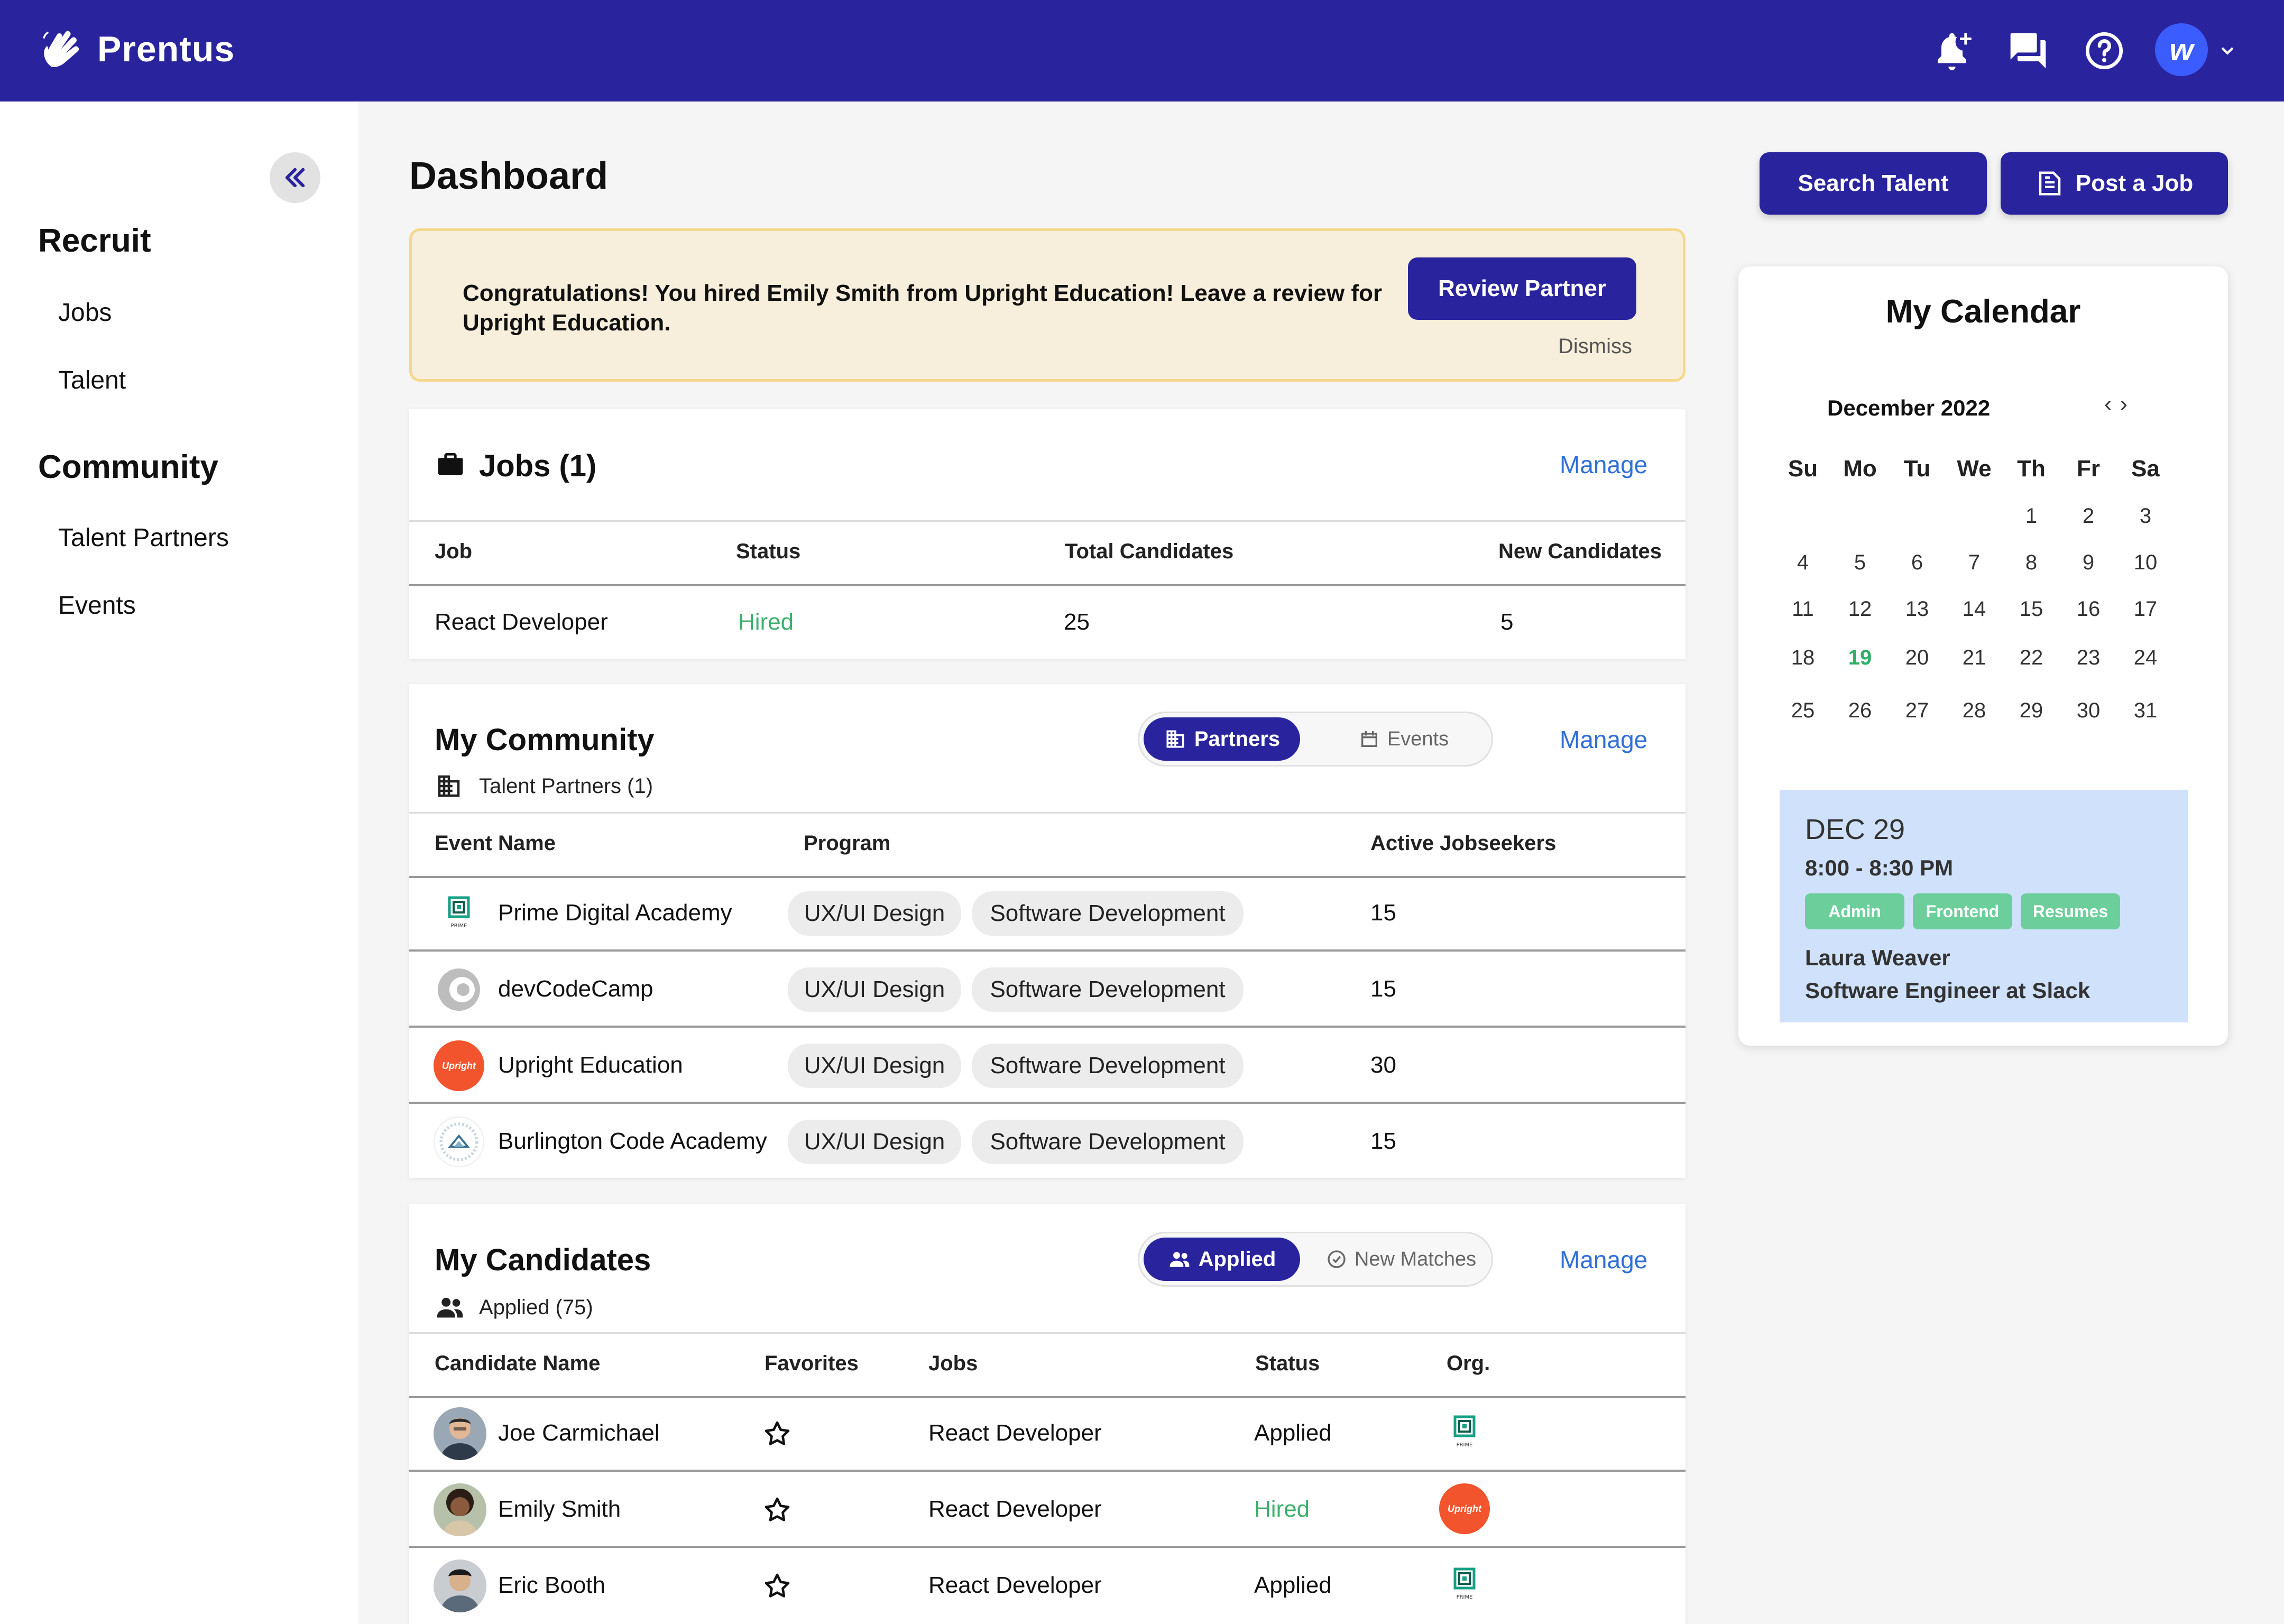  What do you see at coordinates (1522, 288) in the screenshot?
I see `review-partner-button: Review Partner` at bounding box center [1522, 288].